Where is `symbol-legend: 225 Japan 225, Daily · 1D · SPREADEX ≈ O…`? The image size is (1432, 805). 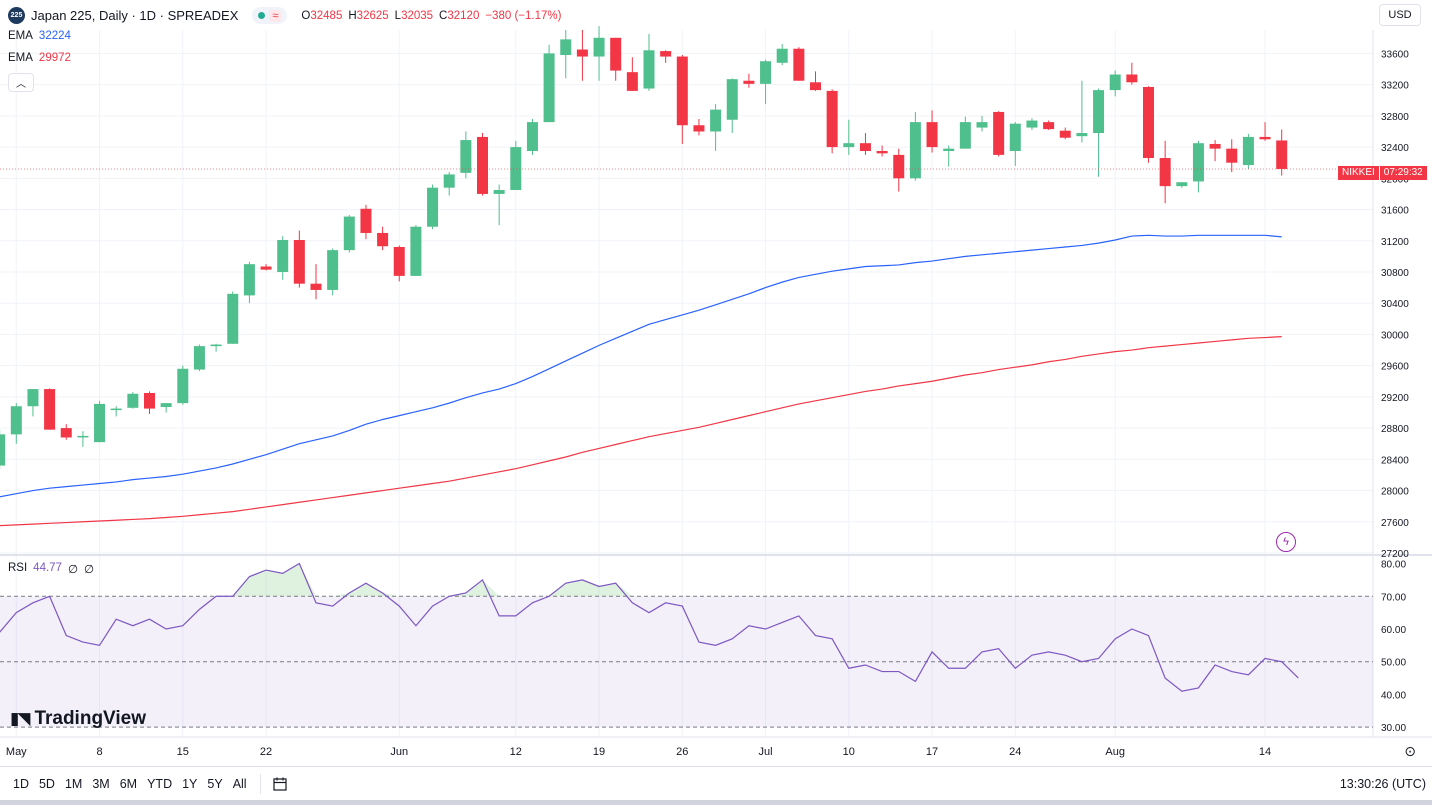 symbol-legend: 225 Japan 225, Daily · 1D · SPREADEX ≈ O… is located at coordinates (284, 15).